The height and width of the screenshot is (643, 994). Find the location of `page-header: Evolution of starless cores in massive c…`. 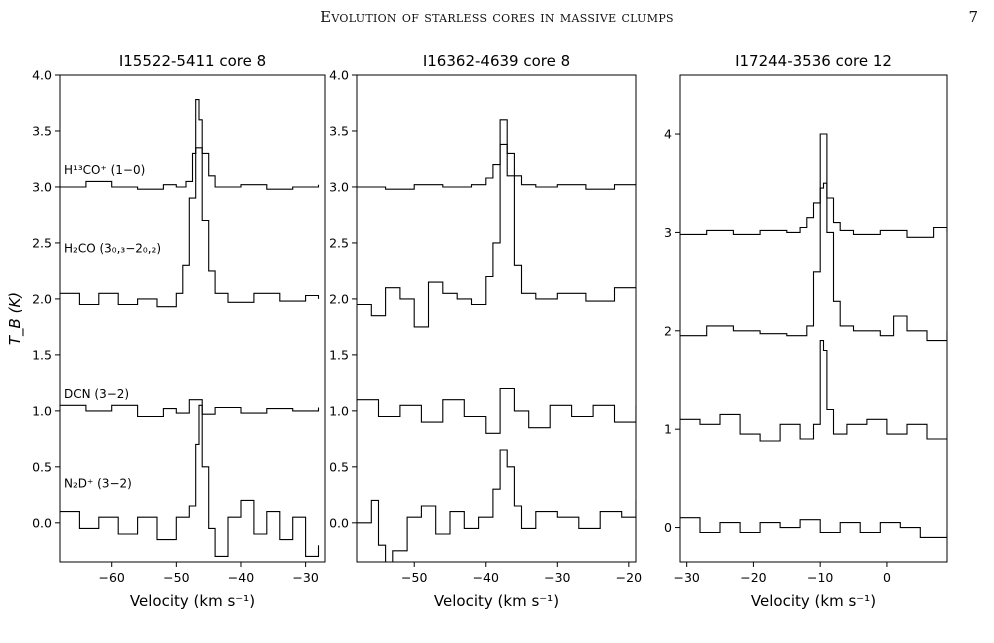

page-header: Evolution of starless cores in massive c… is located at coordinates (497, 20).